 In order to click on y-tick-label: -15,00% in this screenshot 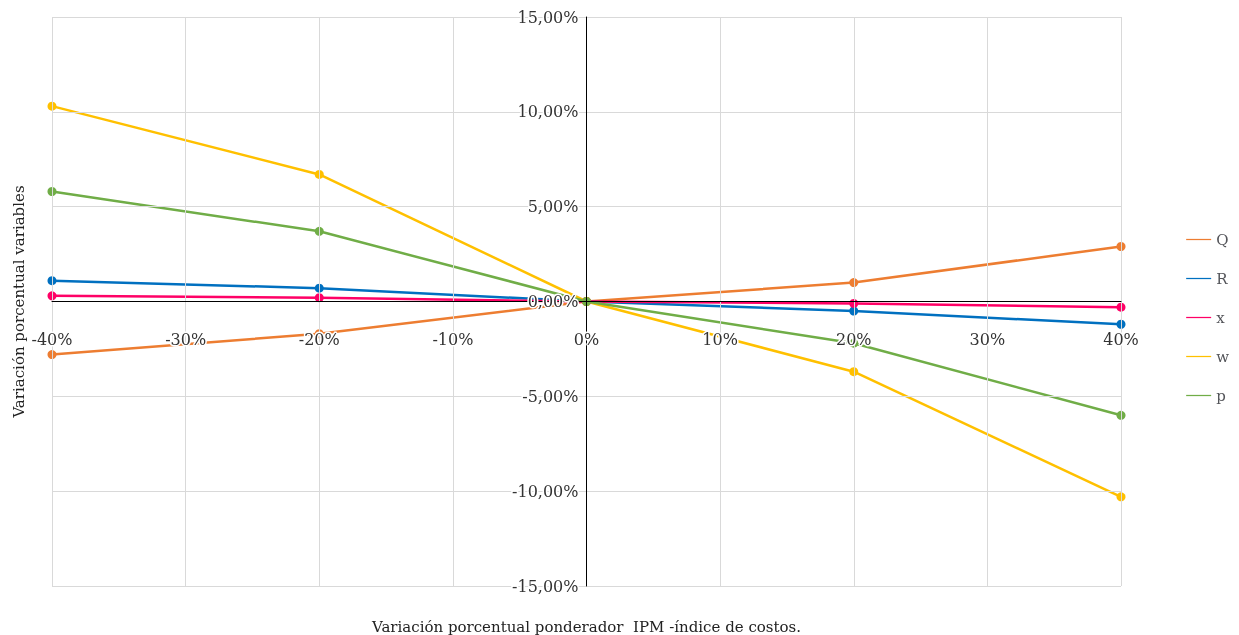, I will do `click(545, 586)`.